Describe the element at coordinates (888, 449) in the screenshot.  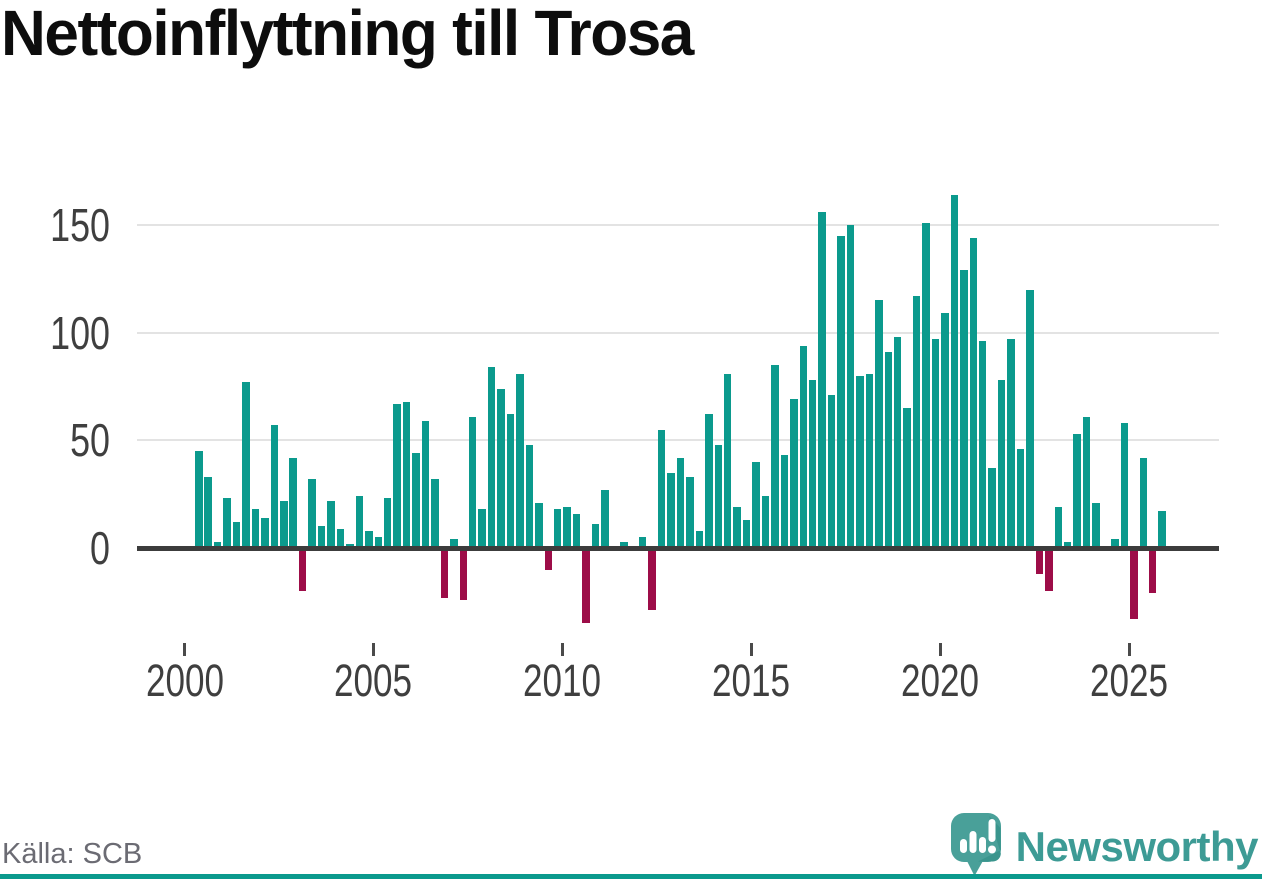
I see `bar-2018Q3` at that location.